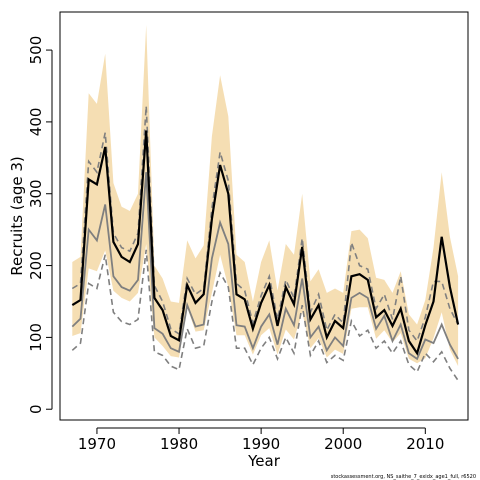 This screenshot has width=480, height=480. What do you see at coordinates (97, 444) in the screenshot?
I see `x-tick-label: 1970` at bounding box center [97, 444].